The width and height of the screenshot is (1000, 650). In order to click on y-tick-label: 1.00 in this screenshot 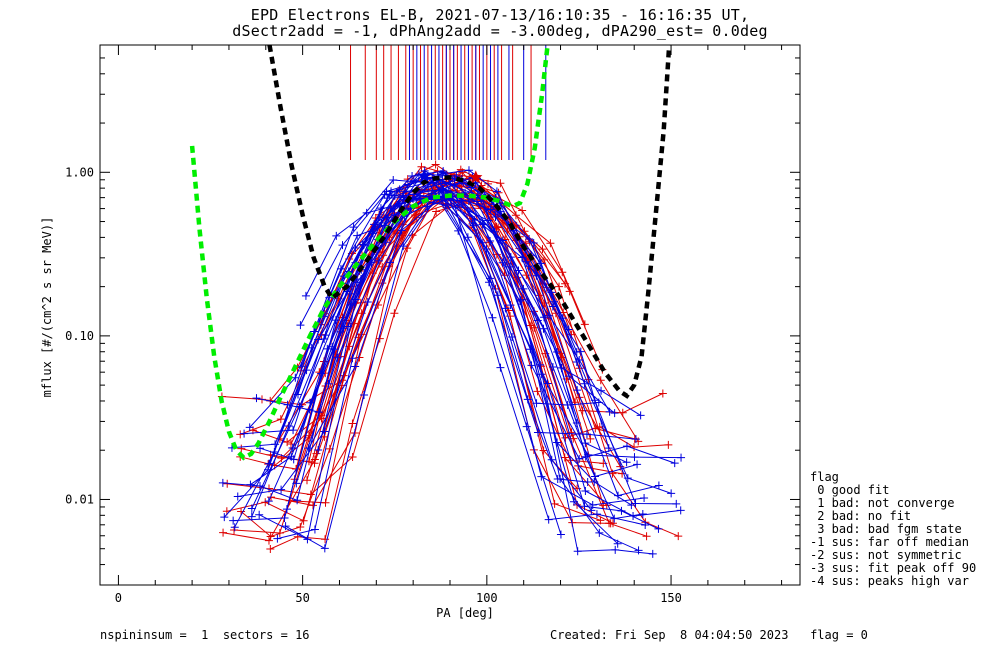, I will do `click(79, 172)`.